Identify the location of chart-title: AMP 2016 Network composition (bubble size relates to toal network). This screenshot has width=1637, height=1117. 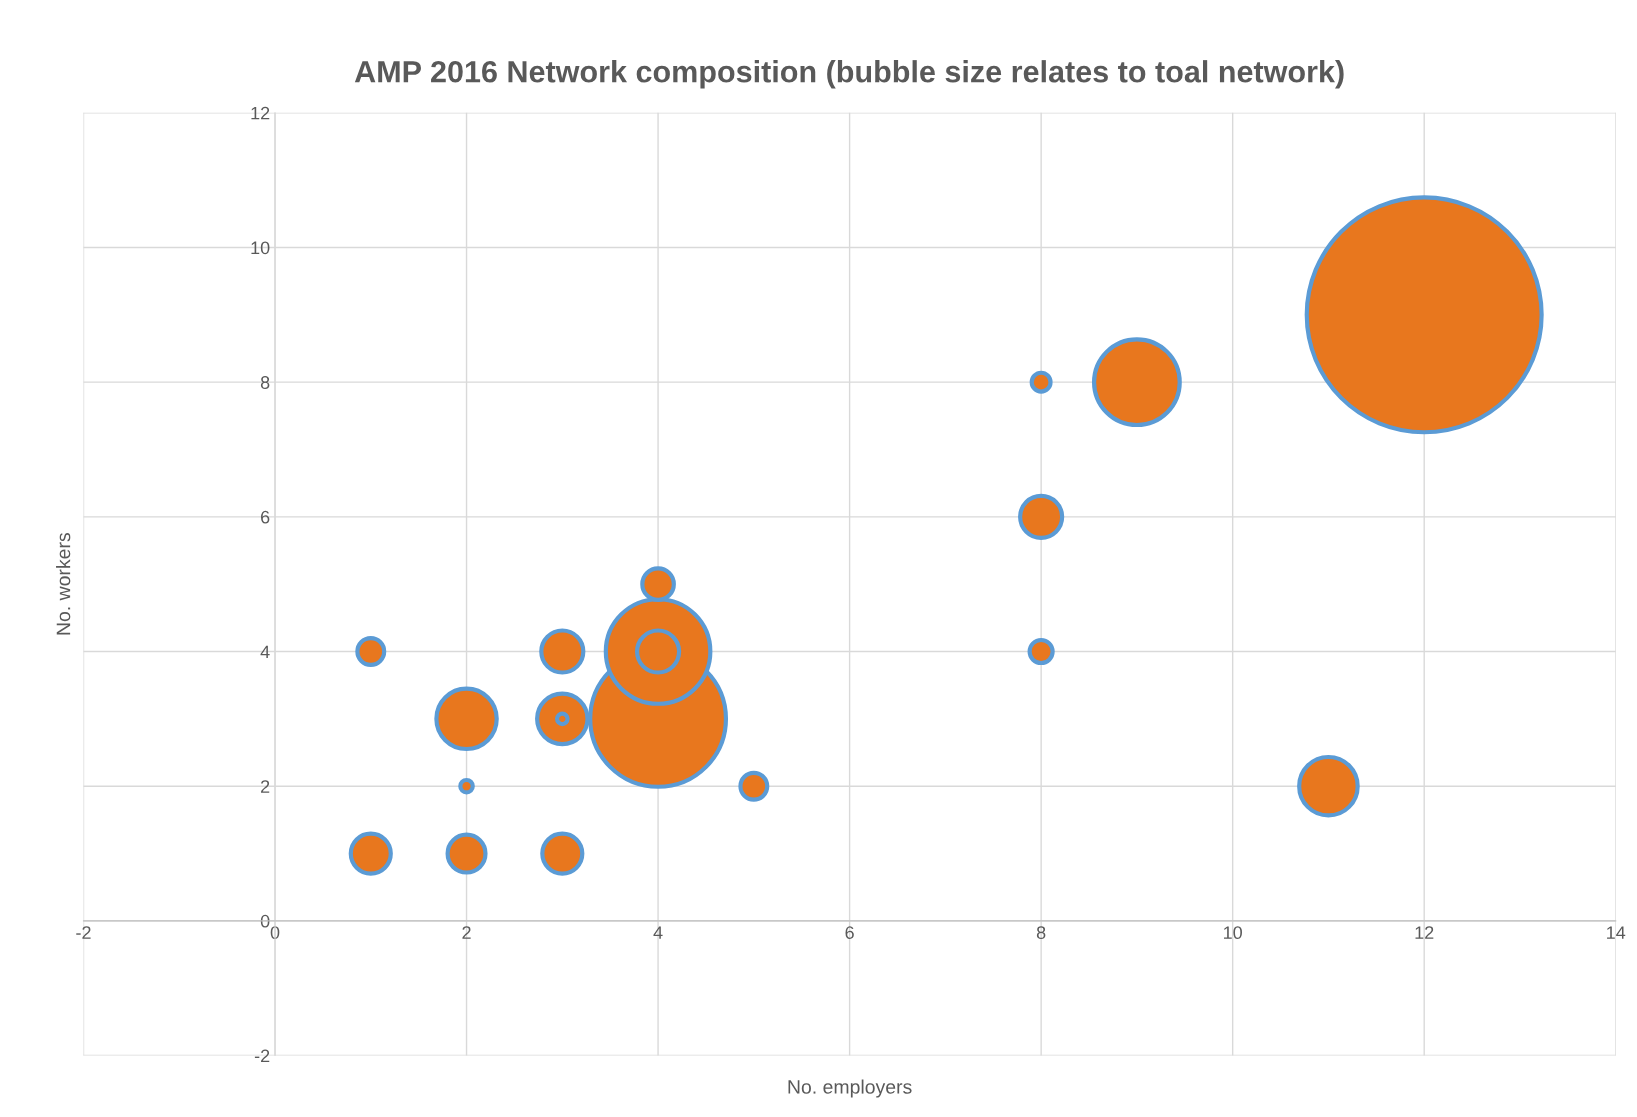
(849, 74).